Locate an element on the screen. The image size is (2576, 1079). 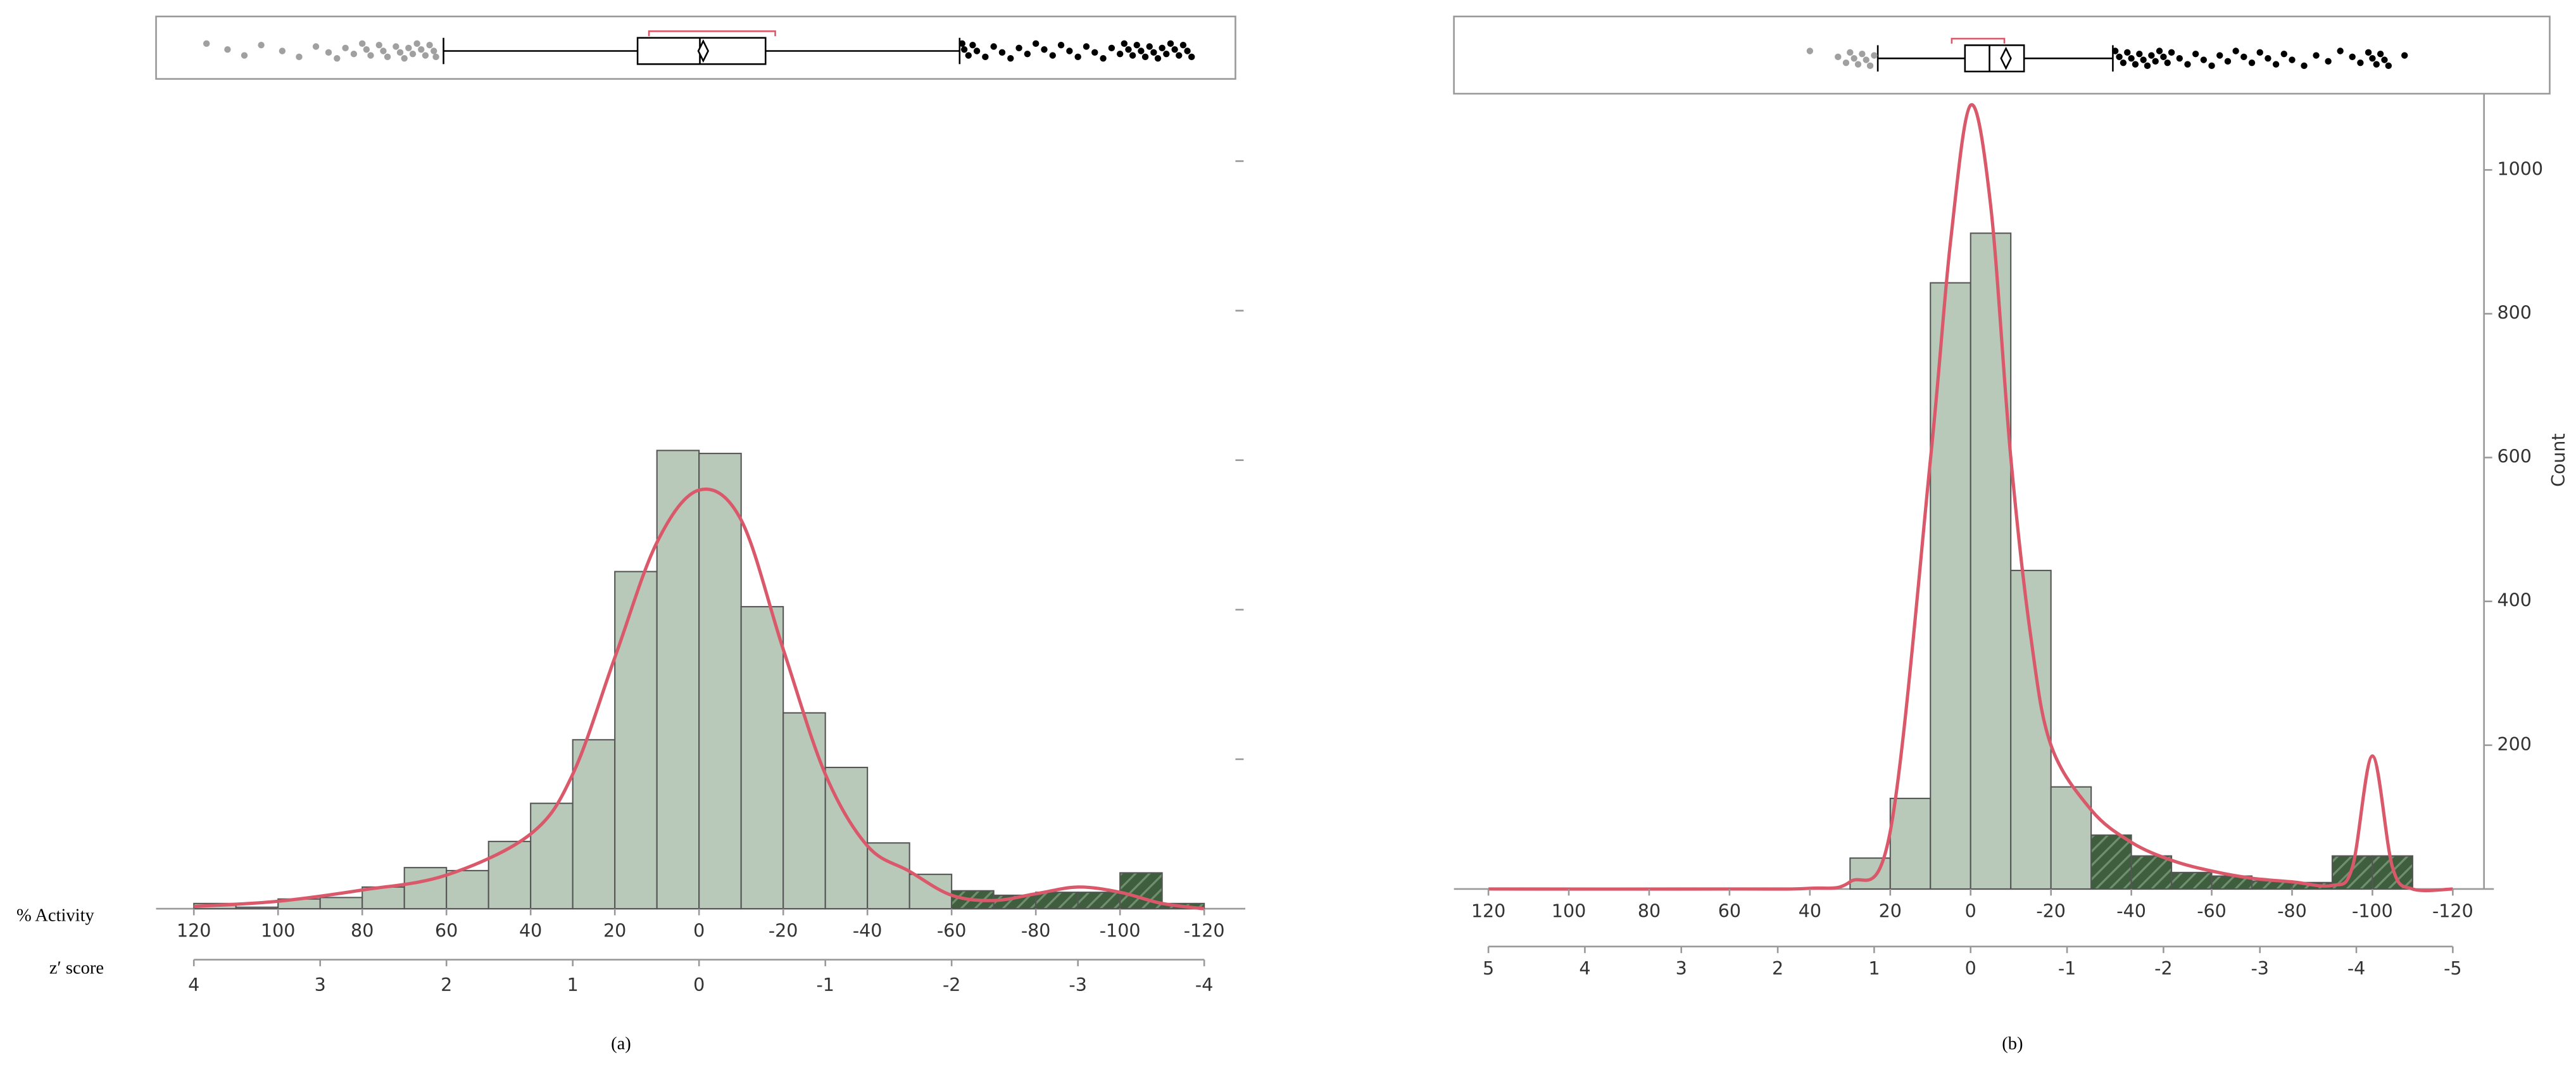
x-tick-label: 40 is located at coordinates (1810, 910).